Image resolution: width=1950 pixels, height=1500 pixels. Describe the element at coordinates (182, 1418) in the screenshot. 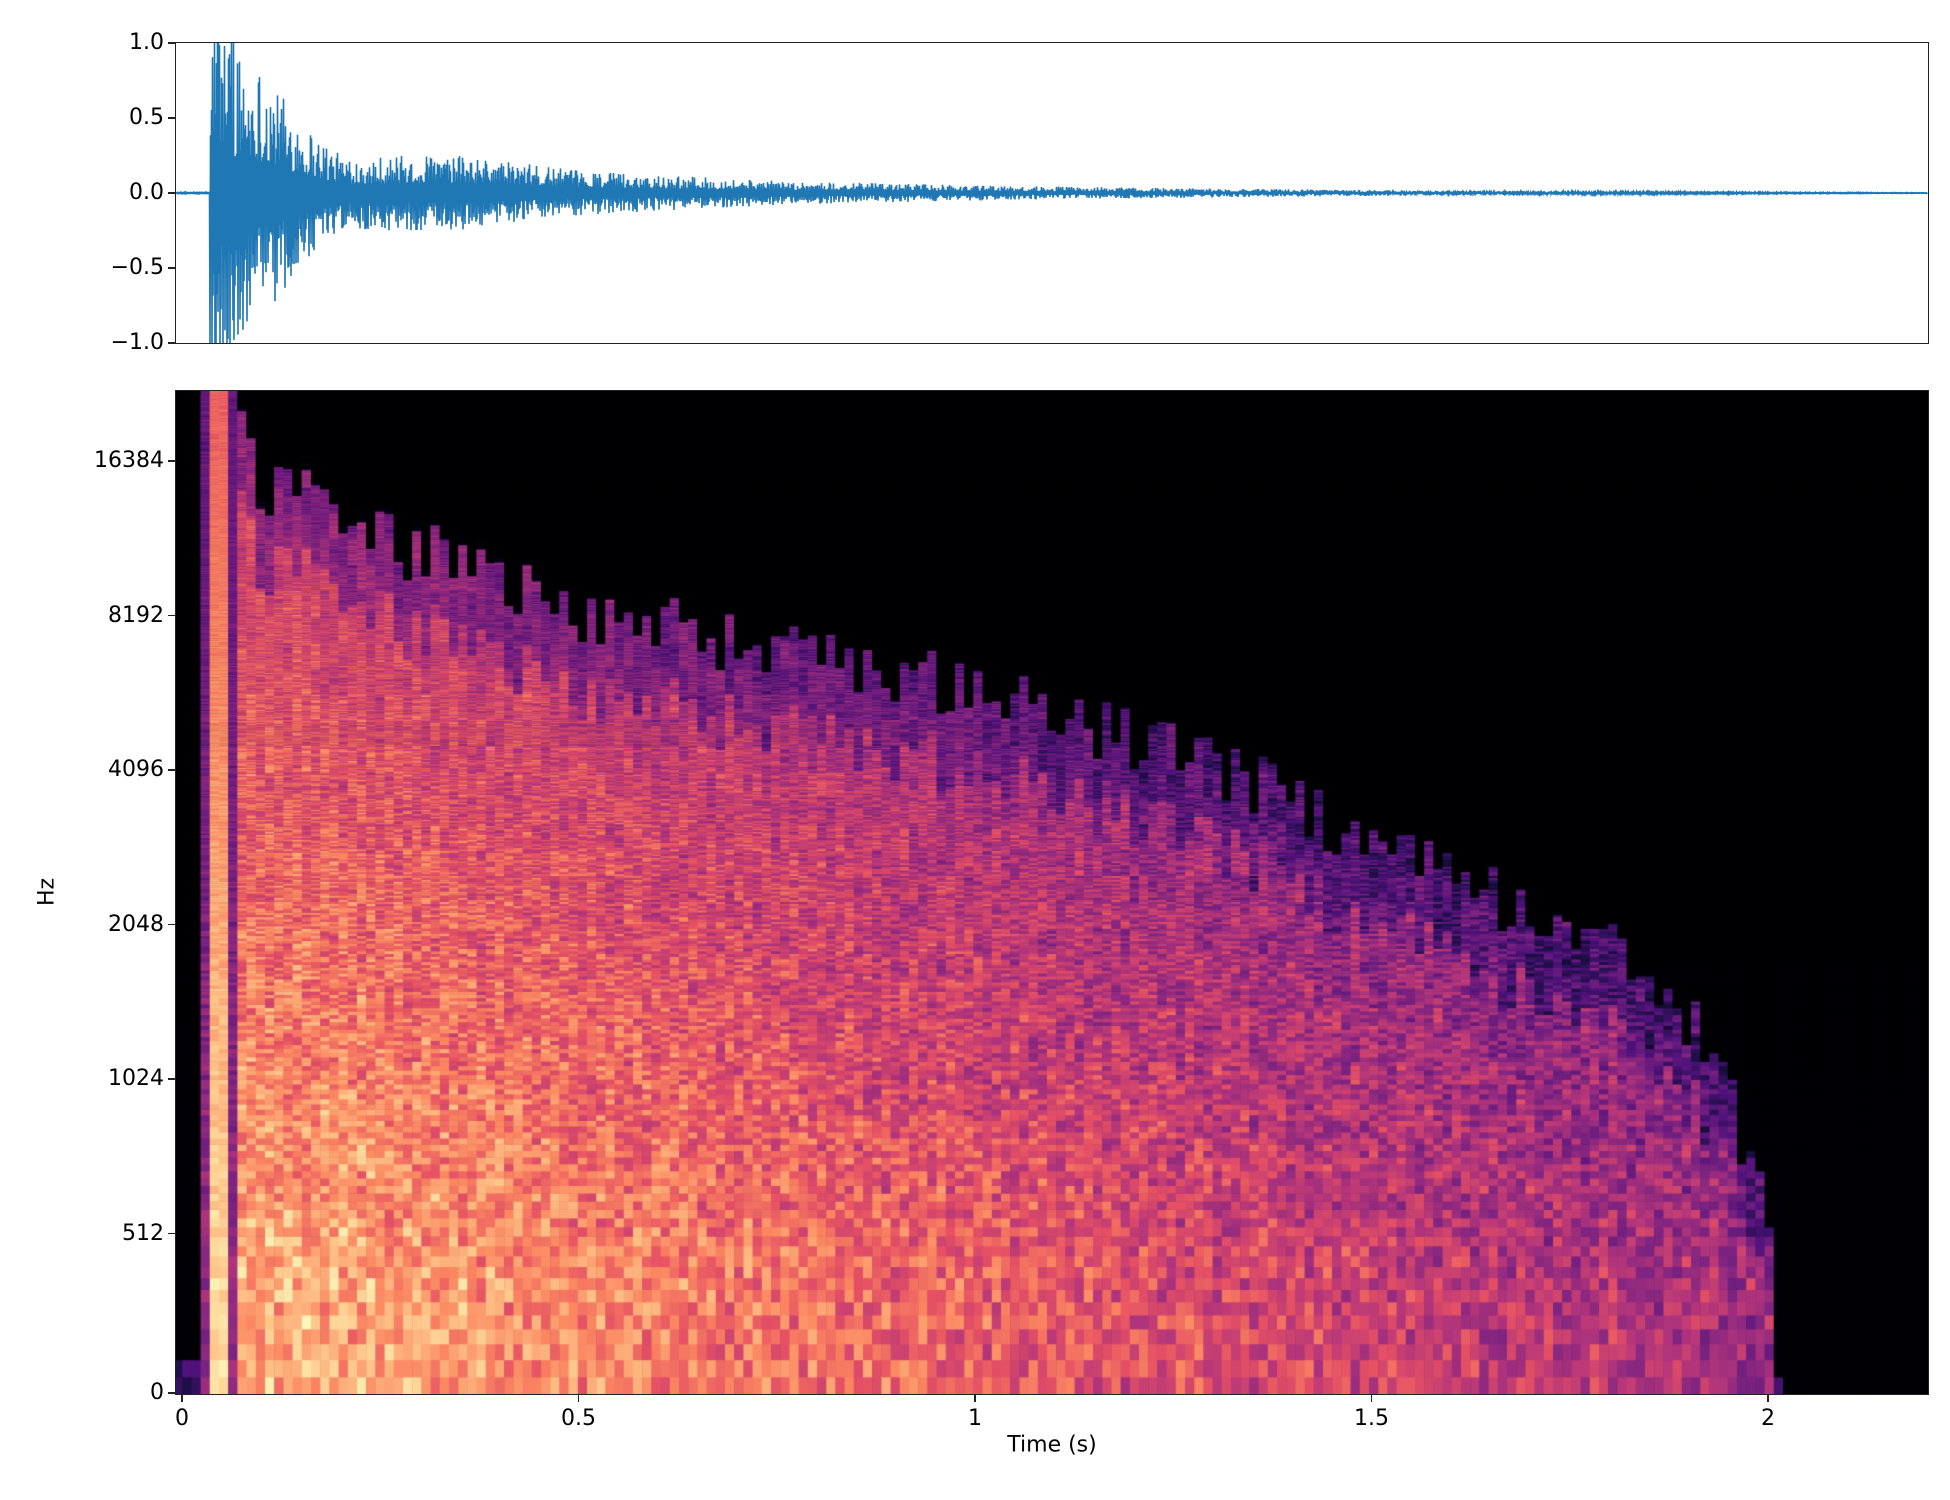

I see `spectrogram-x-tick-label: 0` at that location.